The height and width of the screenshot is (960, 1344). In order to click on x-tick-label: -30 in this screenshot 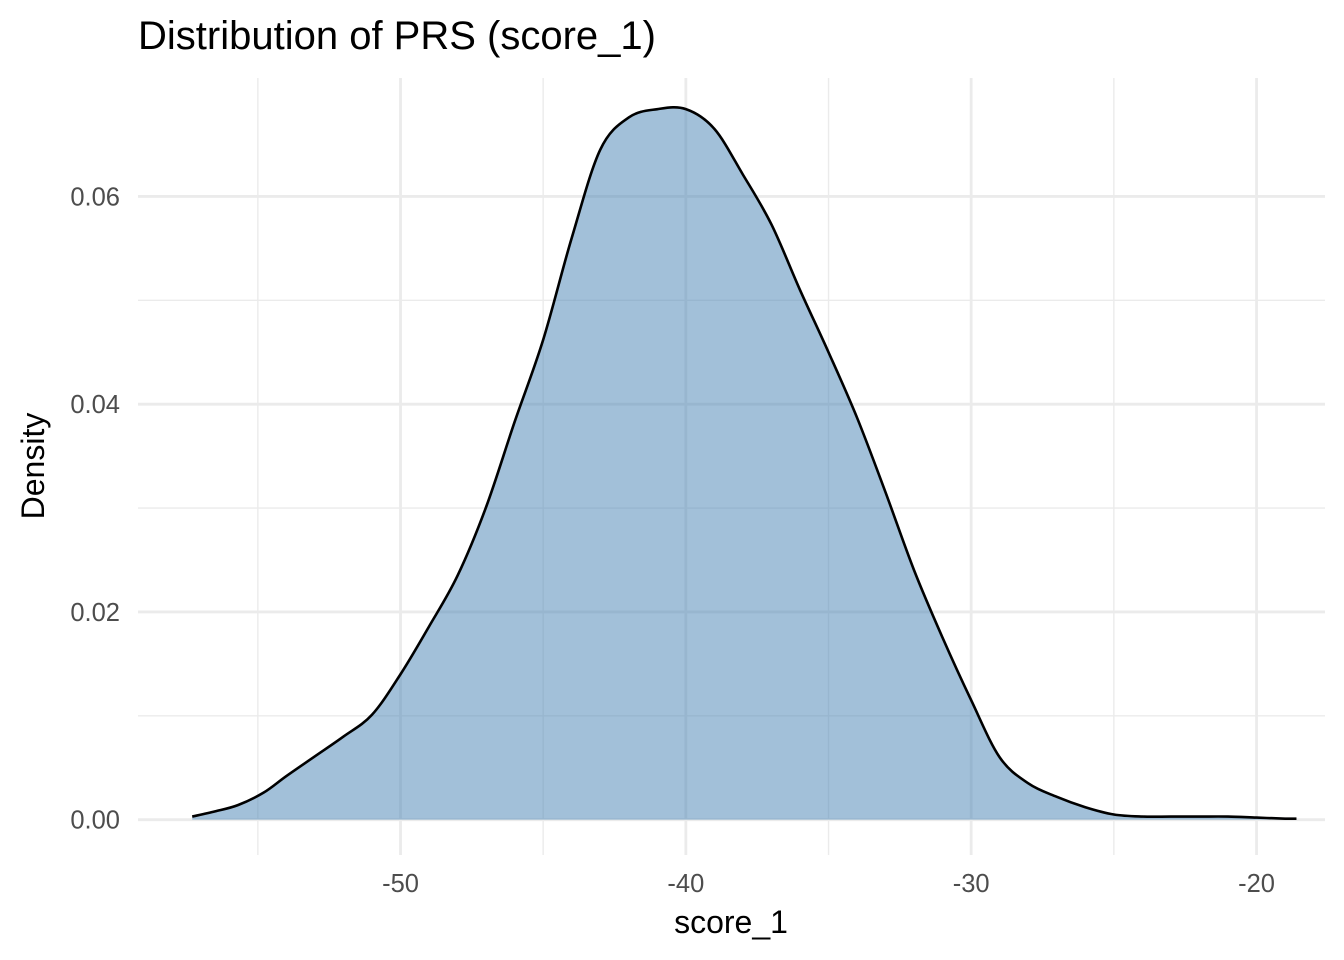, I will do `click(971, 884)`.